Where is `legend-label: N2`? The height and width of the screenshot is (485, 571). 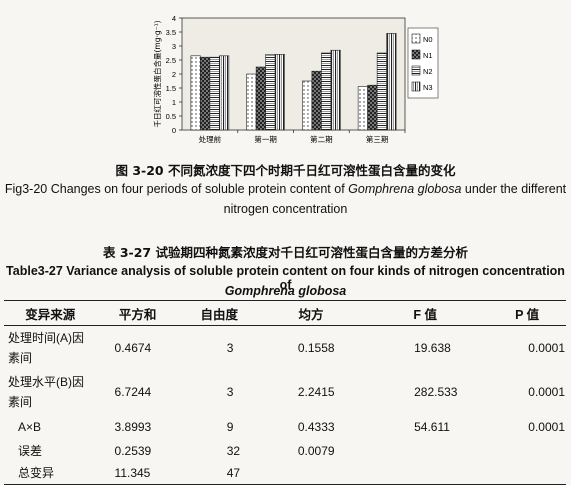
legend-label: N2 is located at coordinates (428, 71).